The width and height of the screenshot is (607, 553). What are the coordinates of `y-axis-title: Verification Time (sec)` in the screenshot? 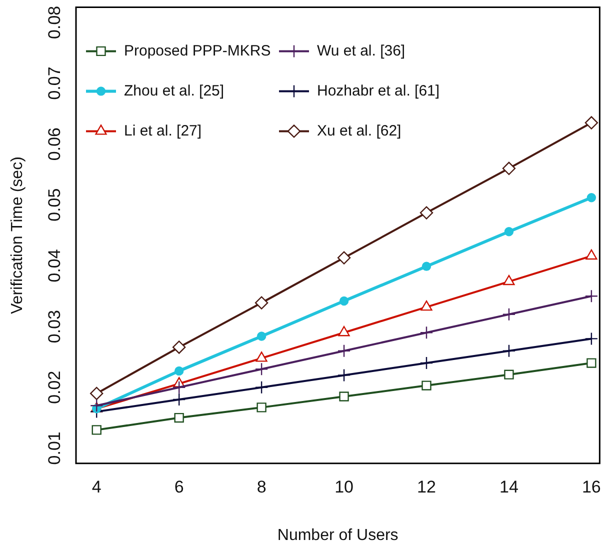 It's located at (17, 235).